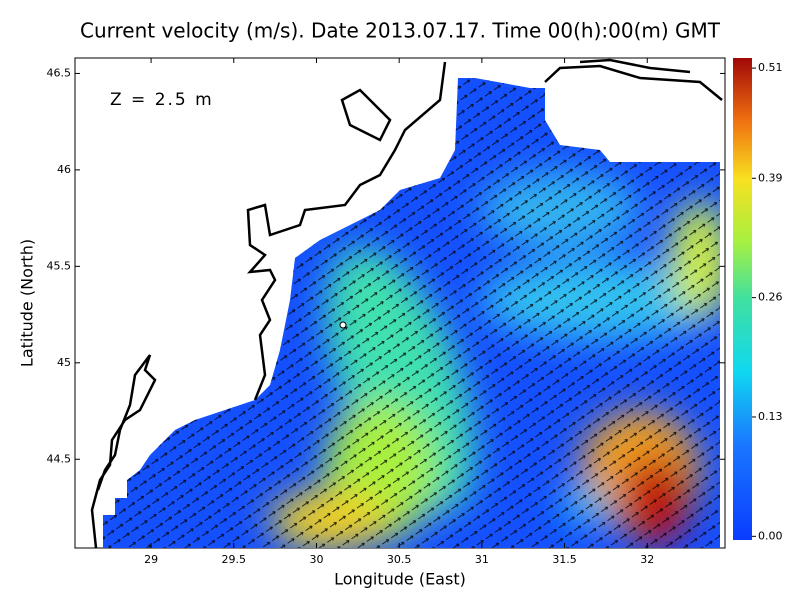  I want to click on x-tick-label: 30.5, so click(399, 559).